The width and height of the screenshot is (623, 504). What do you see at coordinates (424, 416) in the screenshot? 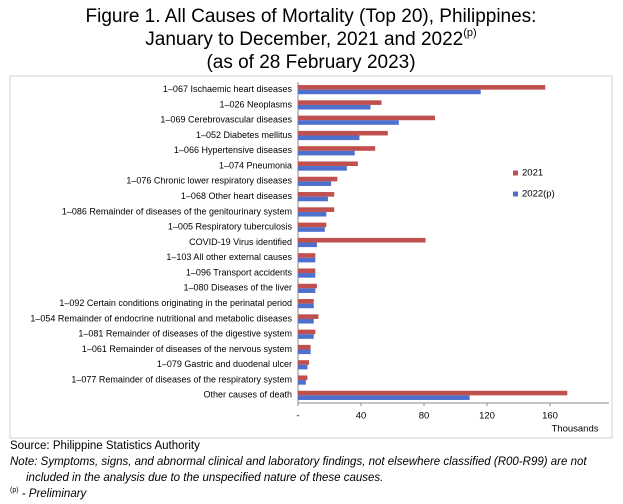
I see `x-tick-label: 80` at bounding box center [424, 416].